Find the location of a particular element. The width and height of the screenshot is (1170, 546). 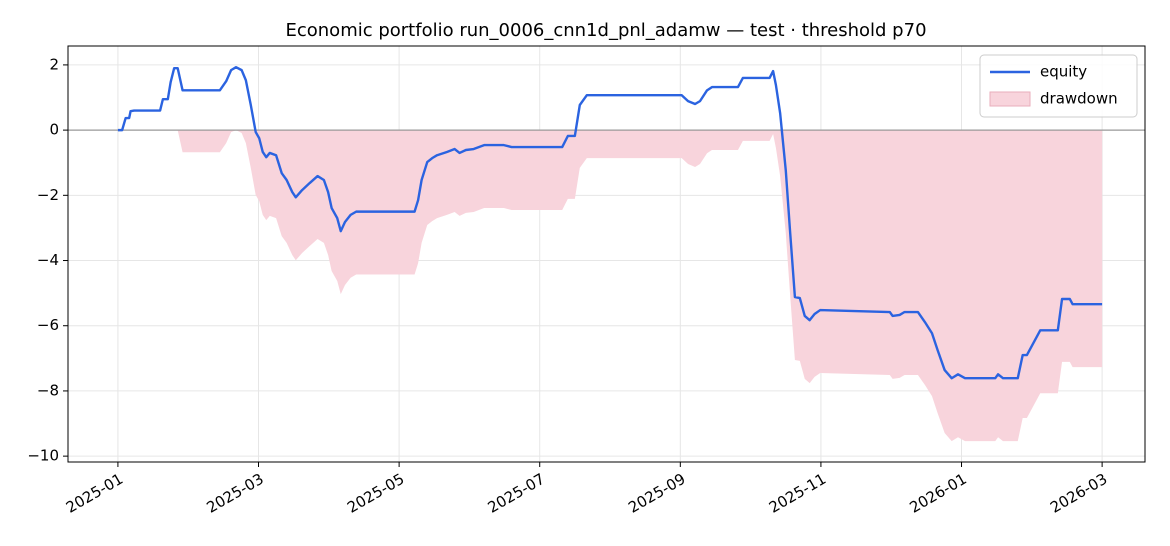

y-tick-label: 2 is located at coordinates (54, 64).